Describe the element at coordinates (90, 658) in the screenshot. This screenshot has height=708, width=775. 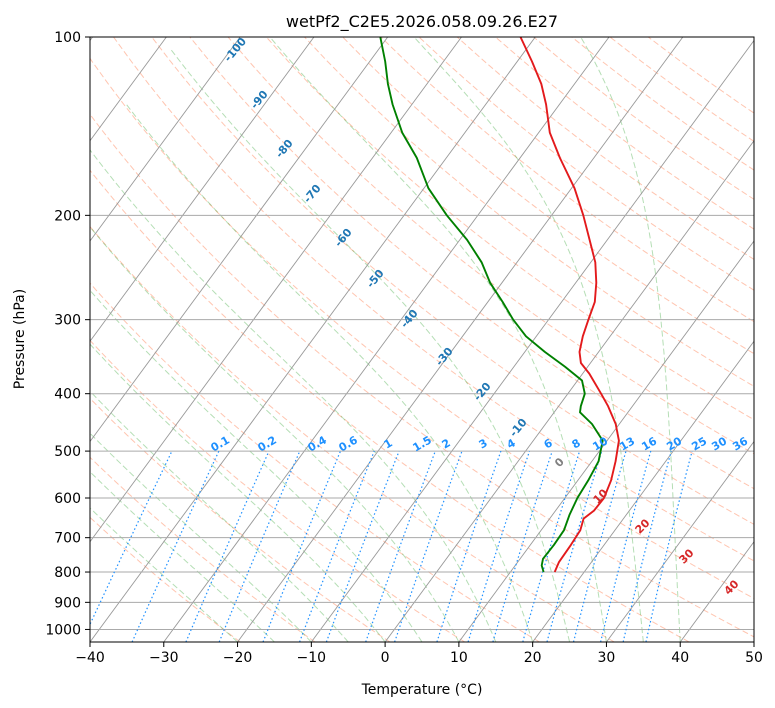
I see `x-tick-label: −40` at that location.